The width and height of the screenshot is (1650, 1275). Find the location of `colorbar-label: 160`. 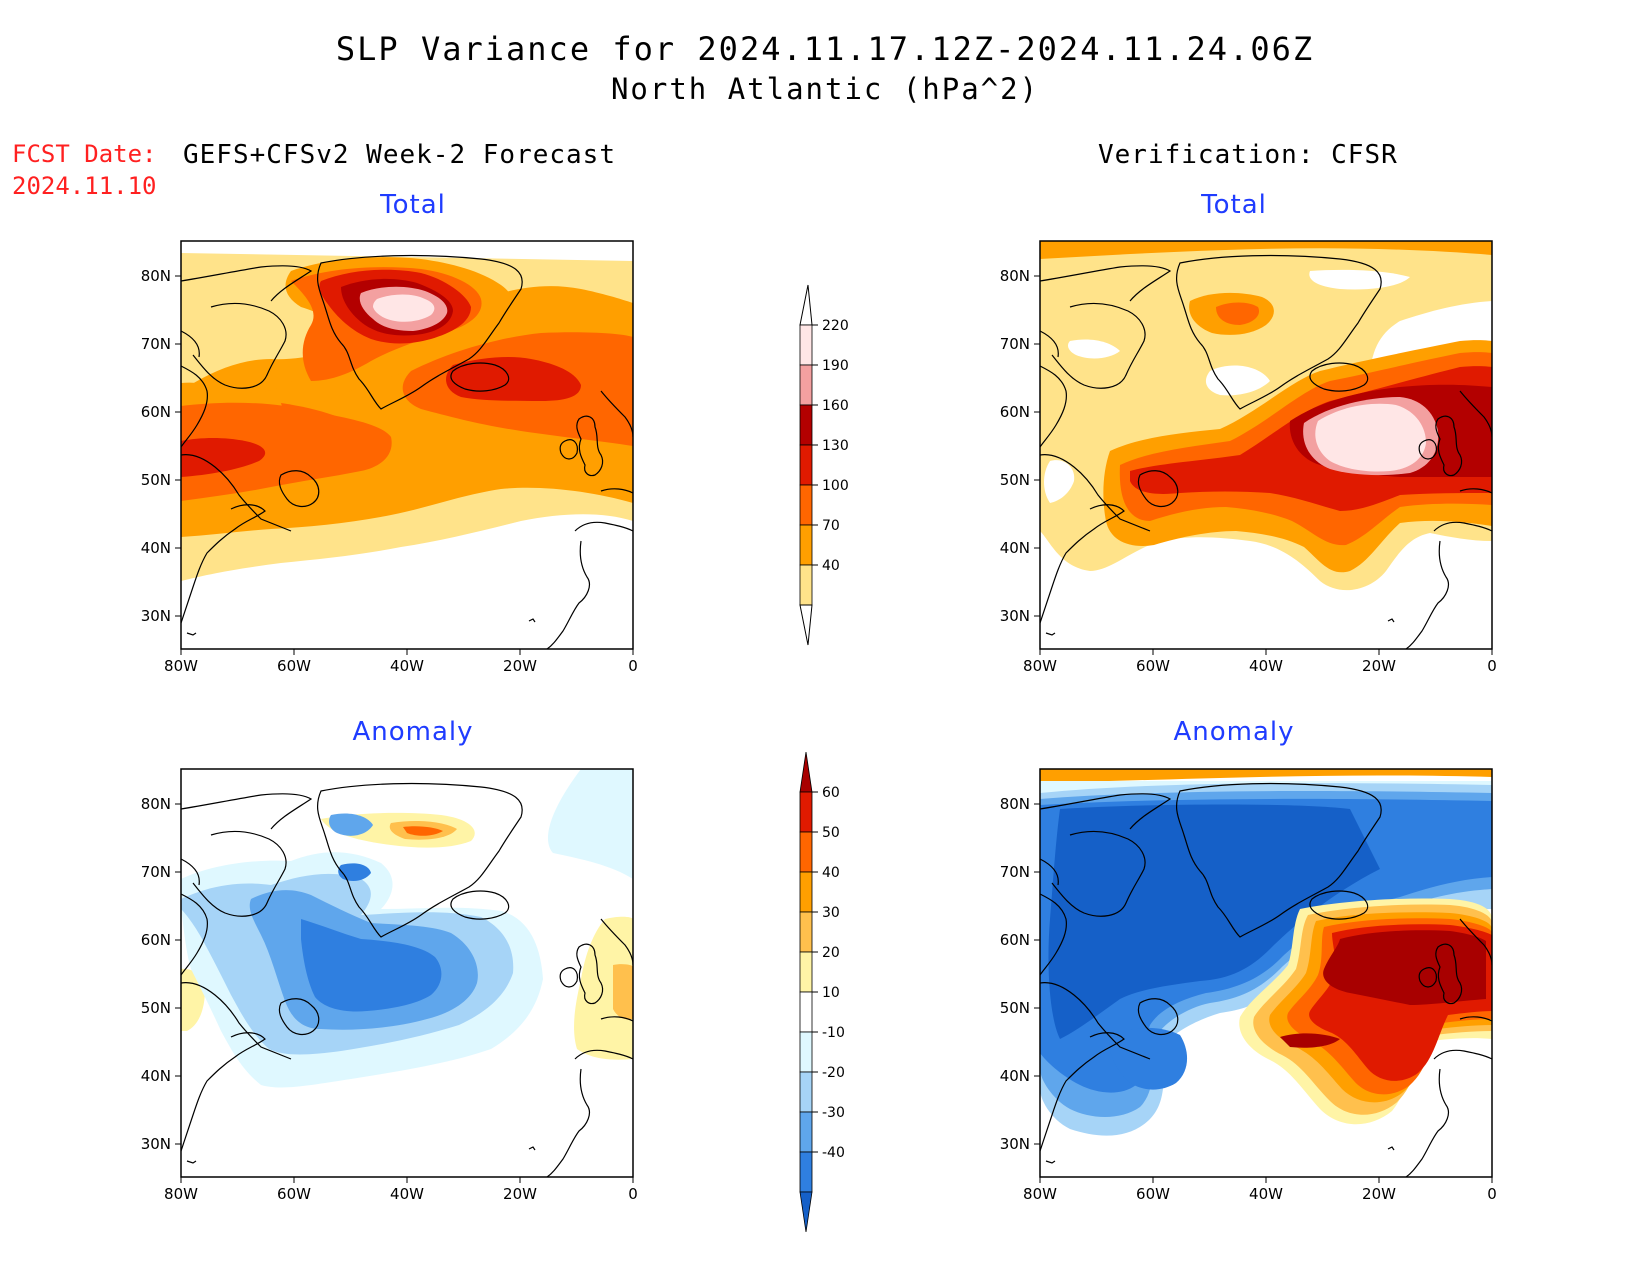

colorbar-label: 160 is located at coordinates (835, 406).